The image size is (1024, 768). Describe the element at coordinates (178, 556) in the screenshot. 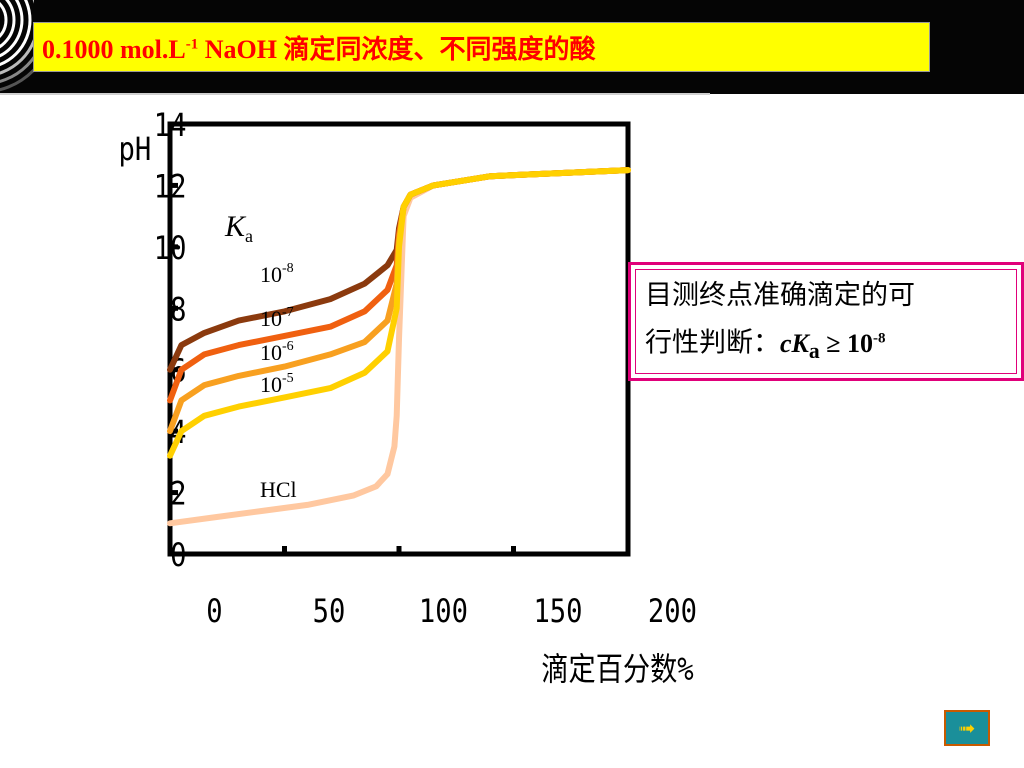

I see `y-tick-label: 0` at that location.